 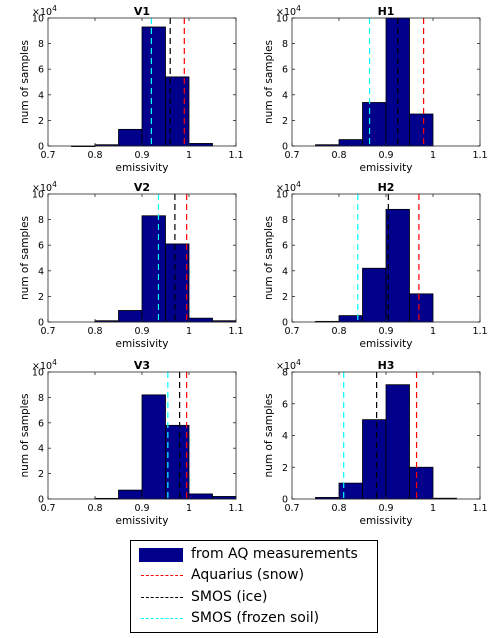 What do you see at coordinates (229, 597) in the screenshot?
I see `legend-label-smos-ice: SMOS (ice)` at bounding box center [229, 597].